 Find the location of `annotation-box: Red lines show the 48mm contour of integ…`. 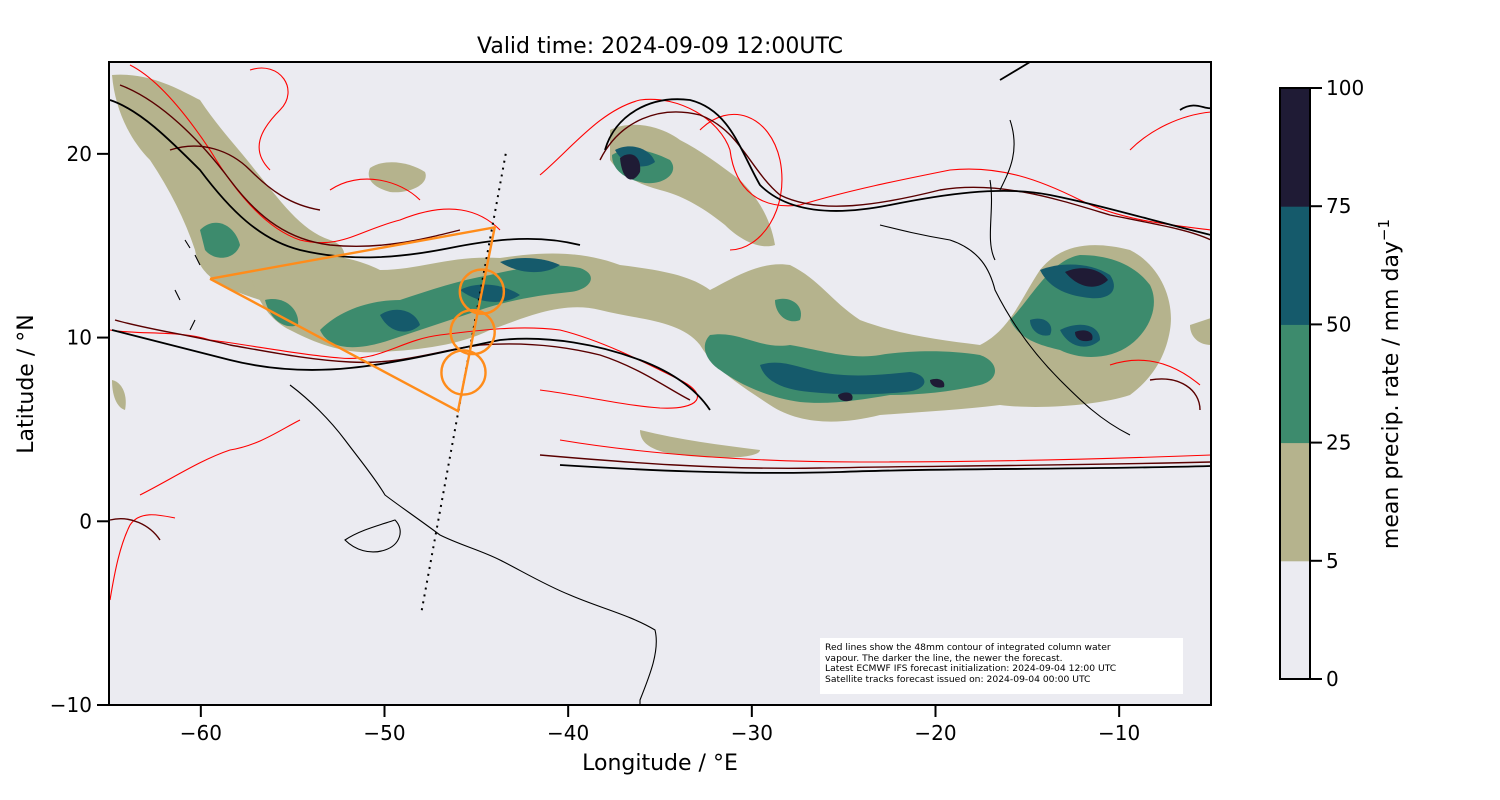

annotation-box: Red lines show the 48mm contour of integ… is located at coordinates (1001, 666).